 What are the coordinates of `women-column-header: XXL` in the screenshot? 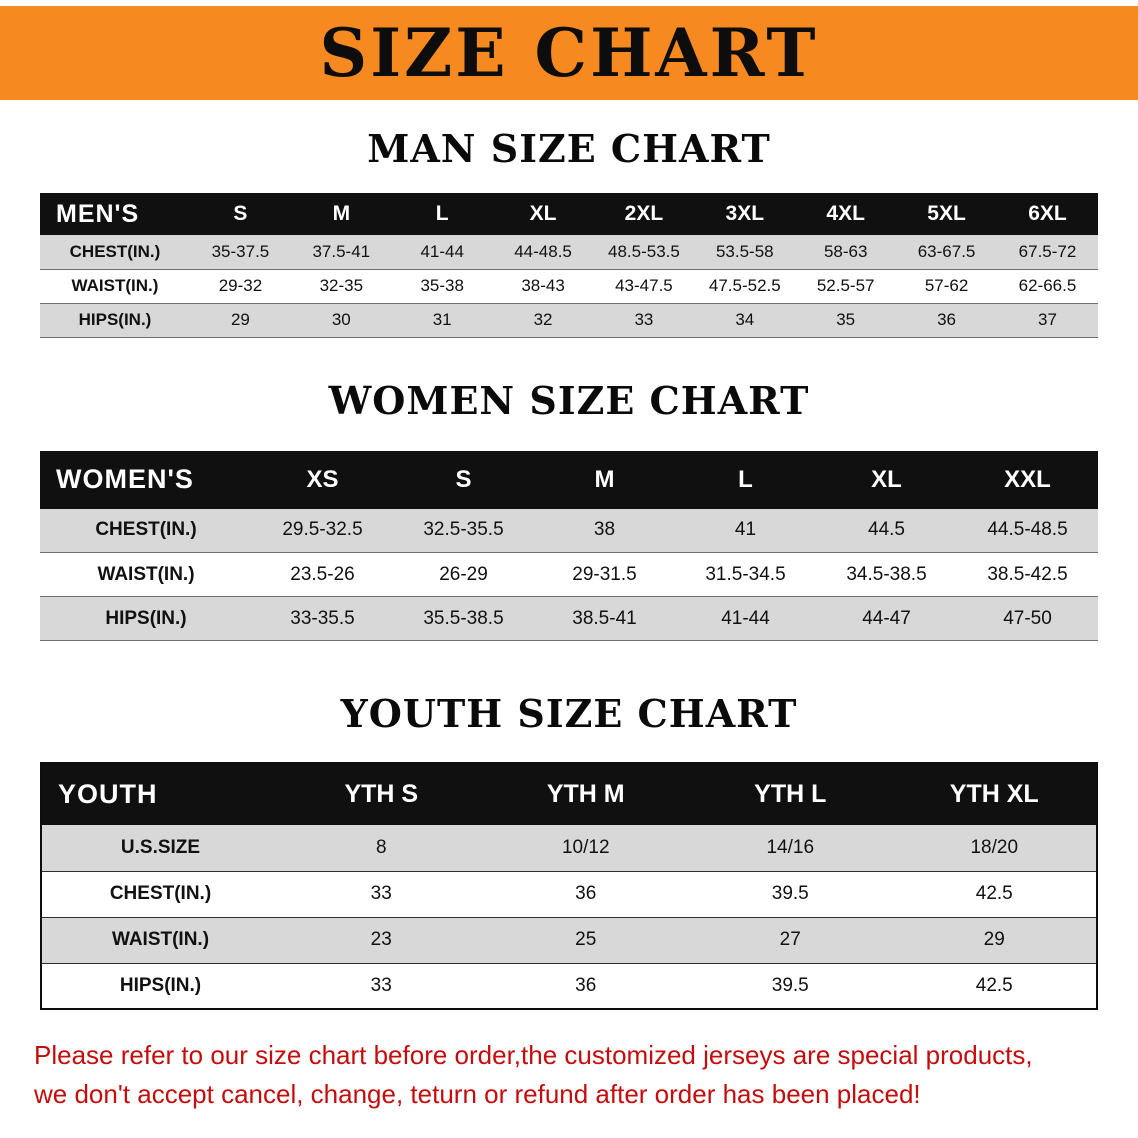 It's located at (1027, 479).